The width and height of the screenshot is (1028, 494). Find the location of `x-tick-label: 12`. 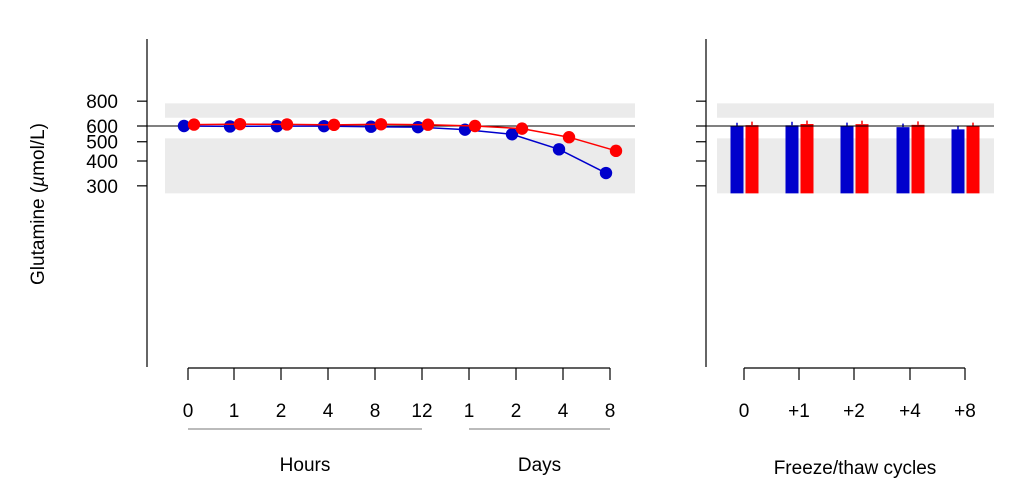

x-tick-label: 12 is located at coordinates (421, 411).